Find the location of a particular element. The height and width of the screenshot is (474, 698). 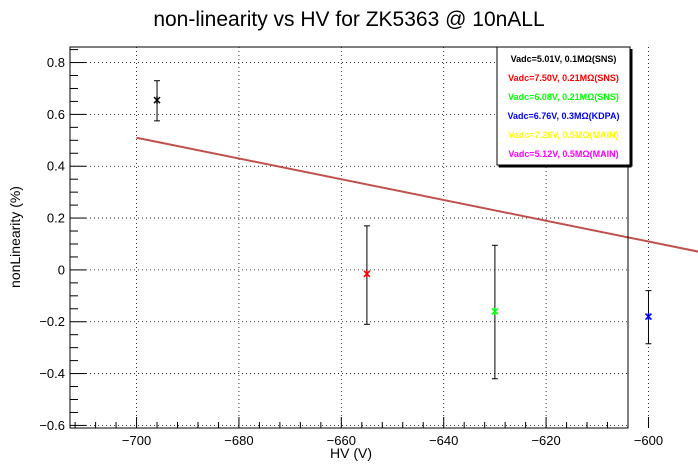

x-tick-label: −680 is located at coordinates (238, 440).